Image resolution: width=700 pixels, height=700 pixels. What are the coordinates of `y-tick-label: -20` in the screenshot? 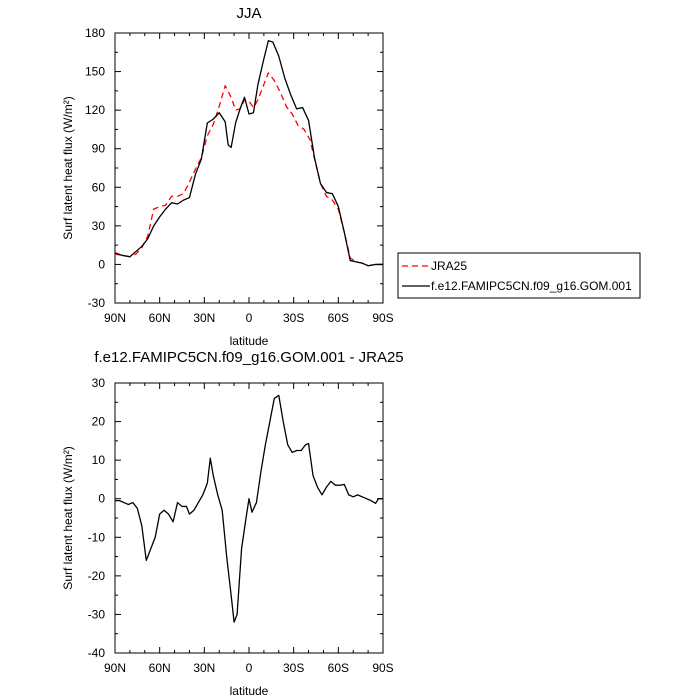 It's located at (97, 576).